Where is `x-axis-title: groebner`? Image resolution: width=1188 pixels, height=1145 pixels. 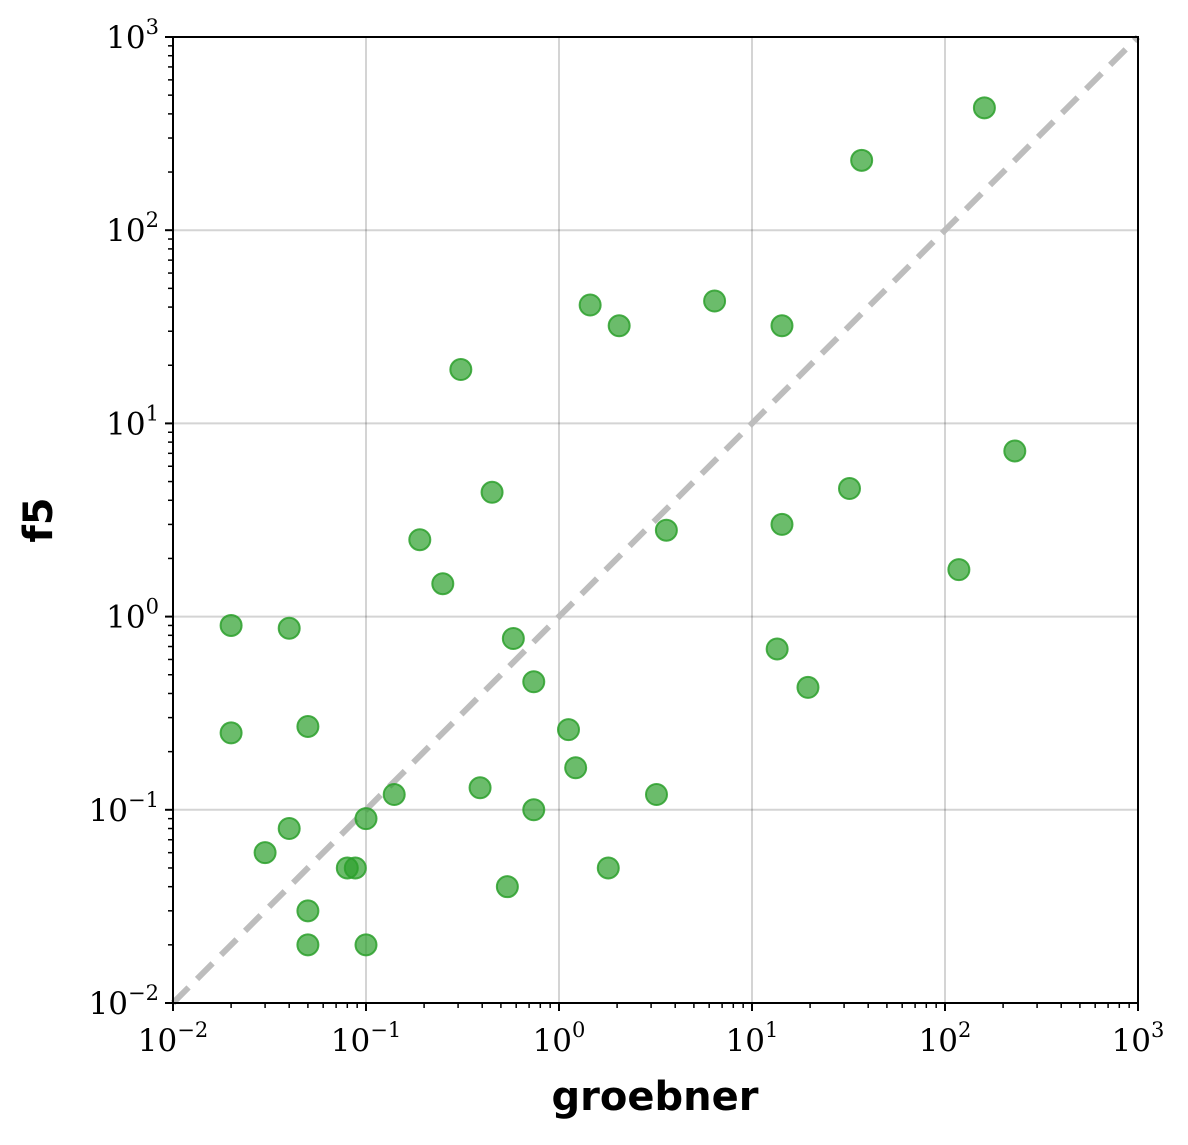 x-axis-title: groebner is located at coordinates (655, 1097).